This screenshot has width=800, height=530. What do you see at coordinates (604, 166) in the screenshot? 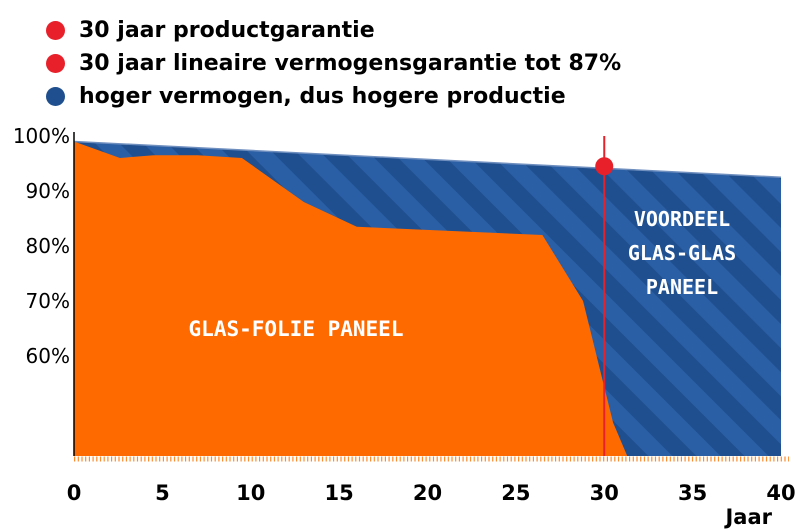
I see `warranty-marker-point` at bounding box center [604, 166].